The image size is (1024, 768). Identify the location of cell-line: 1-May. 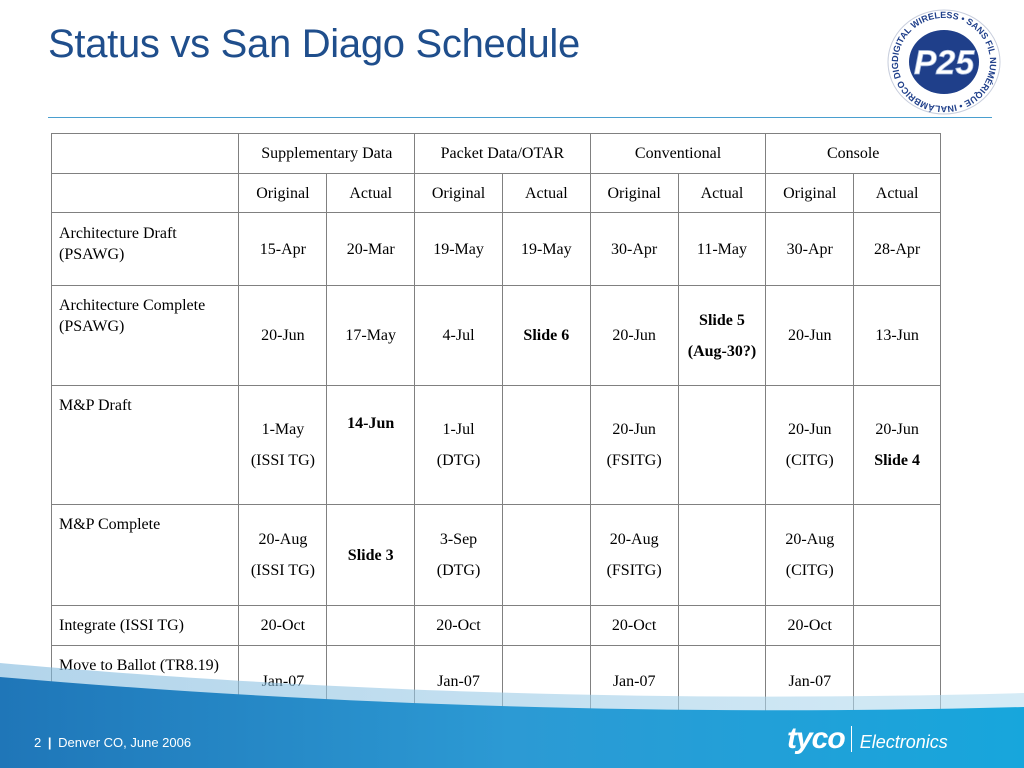
(283, 429).